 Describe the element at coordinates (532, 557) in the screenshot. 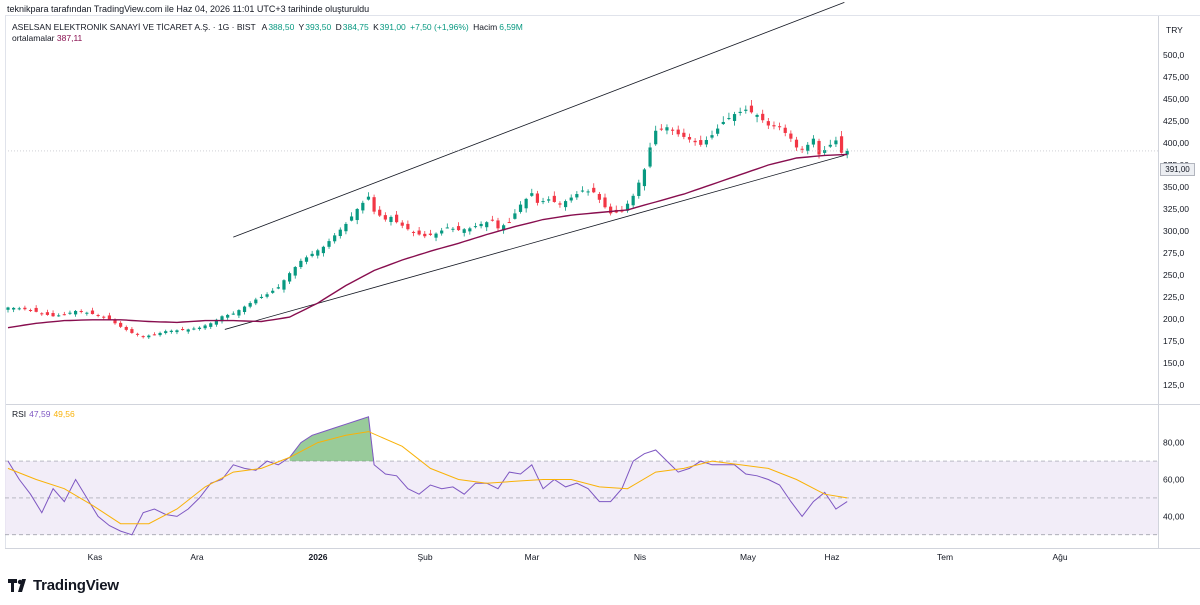

I see `time-axis-tick-label: Mar` at that location.